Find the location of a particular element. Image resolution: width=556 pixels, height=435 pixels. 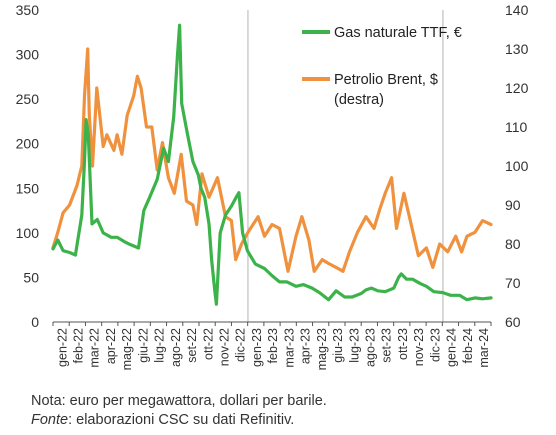

x-tick-label: dic-22 is located at coordinates (241, 345).